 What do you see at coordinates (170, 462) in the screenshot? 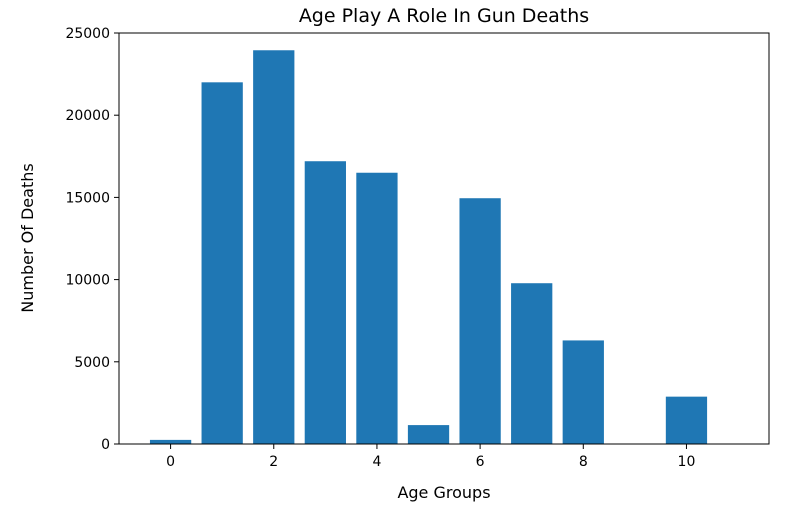
I see `x-tick-label: 0` at bounding box center [170, 462].